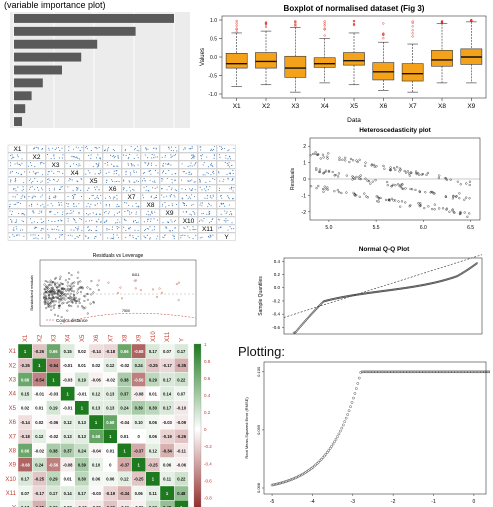 The height and width of the screenshot is (507, 493). What do you see at coordinates (97, 338) in the screenshot?
I see `column-label: X6` at bounding box center [97, 338].